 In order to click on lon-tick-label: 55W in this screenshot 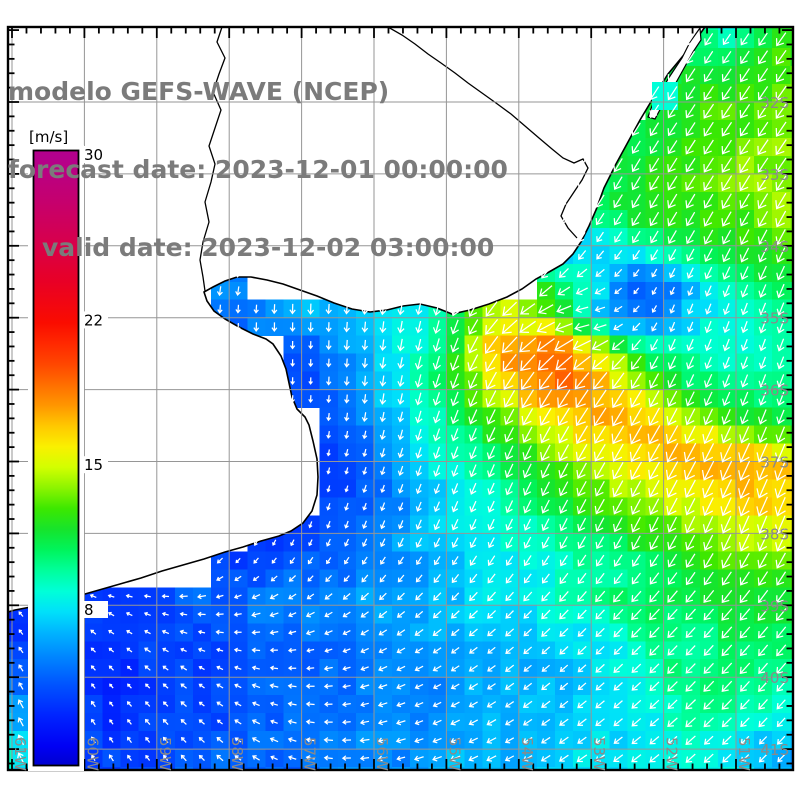, I will do `click(454, 754)`.